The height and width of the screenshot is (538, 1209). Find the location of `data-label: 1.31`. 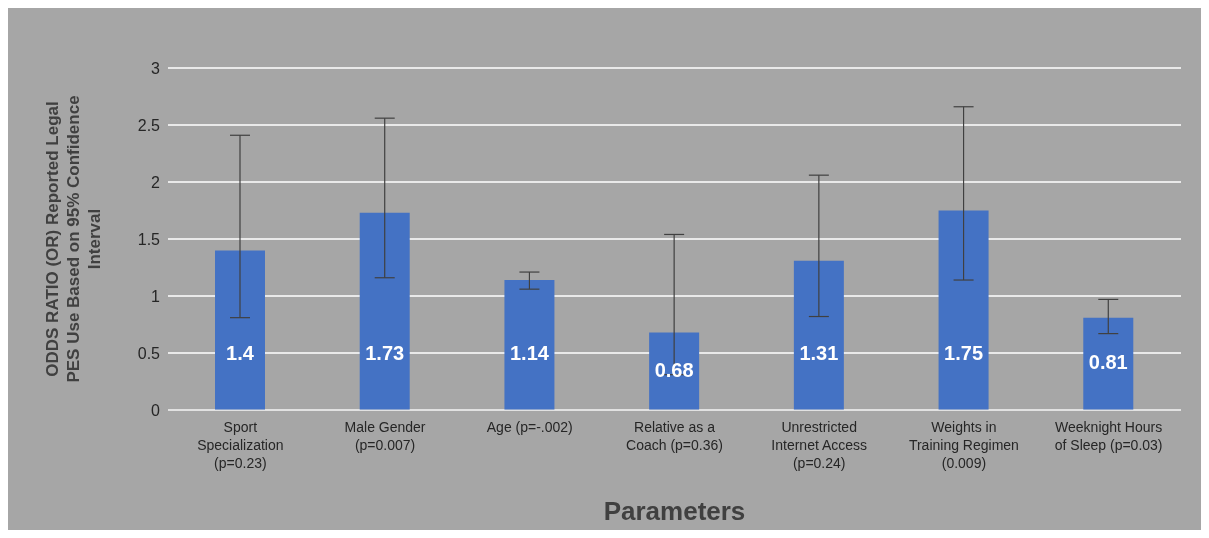

data-label: 1.31 is located at coordinates (819, 353).